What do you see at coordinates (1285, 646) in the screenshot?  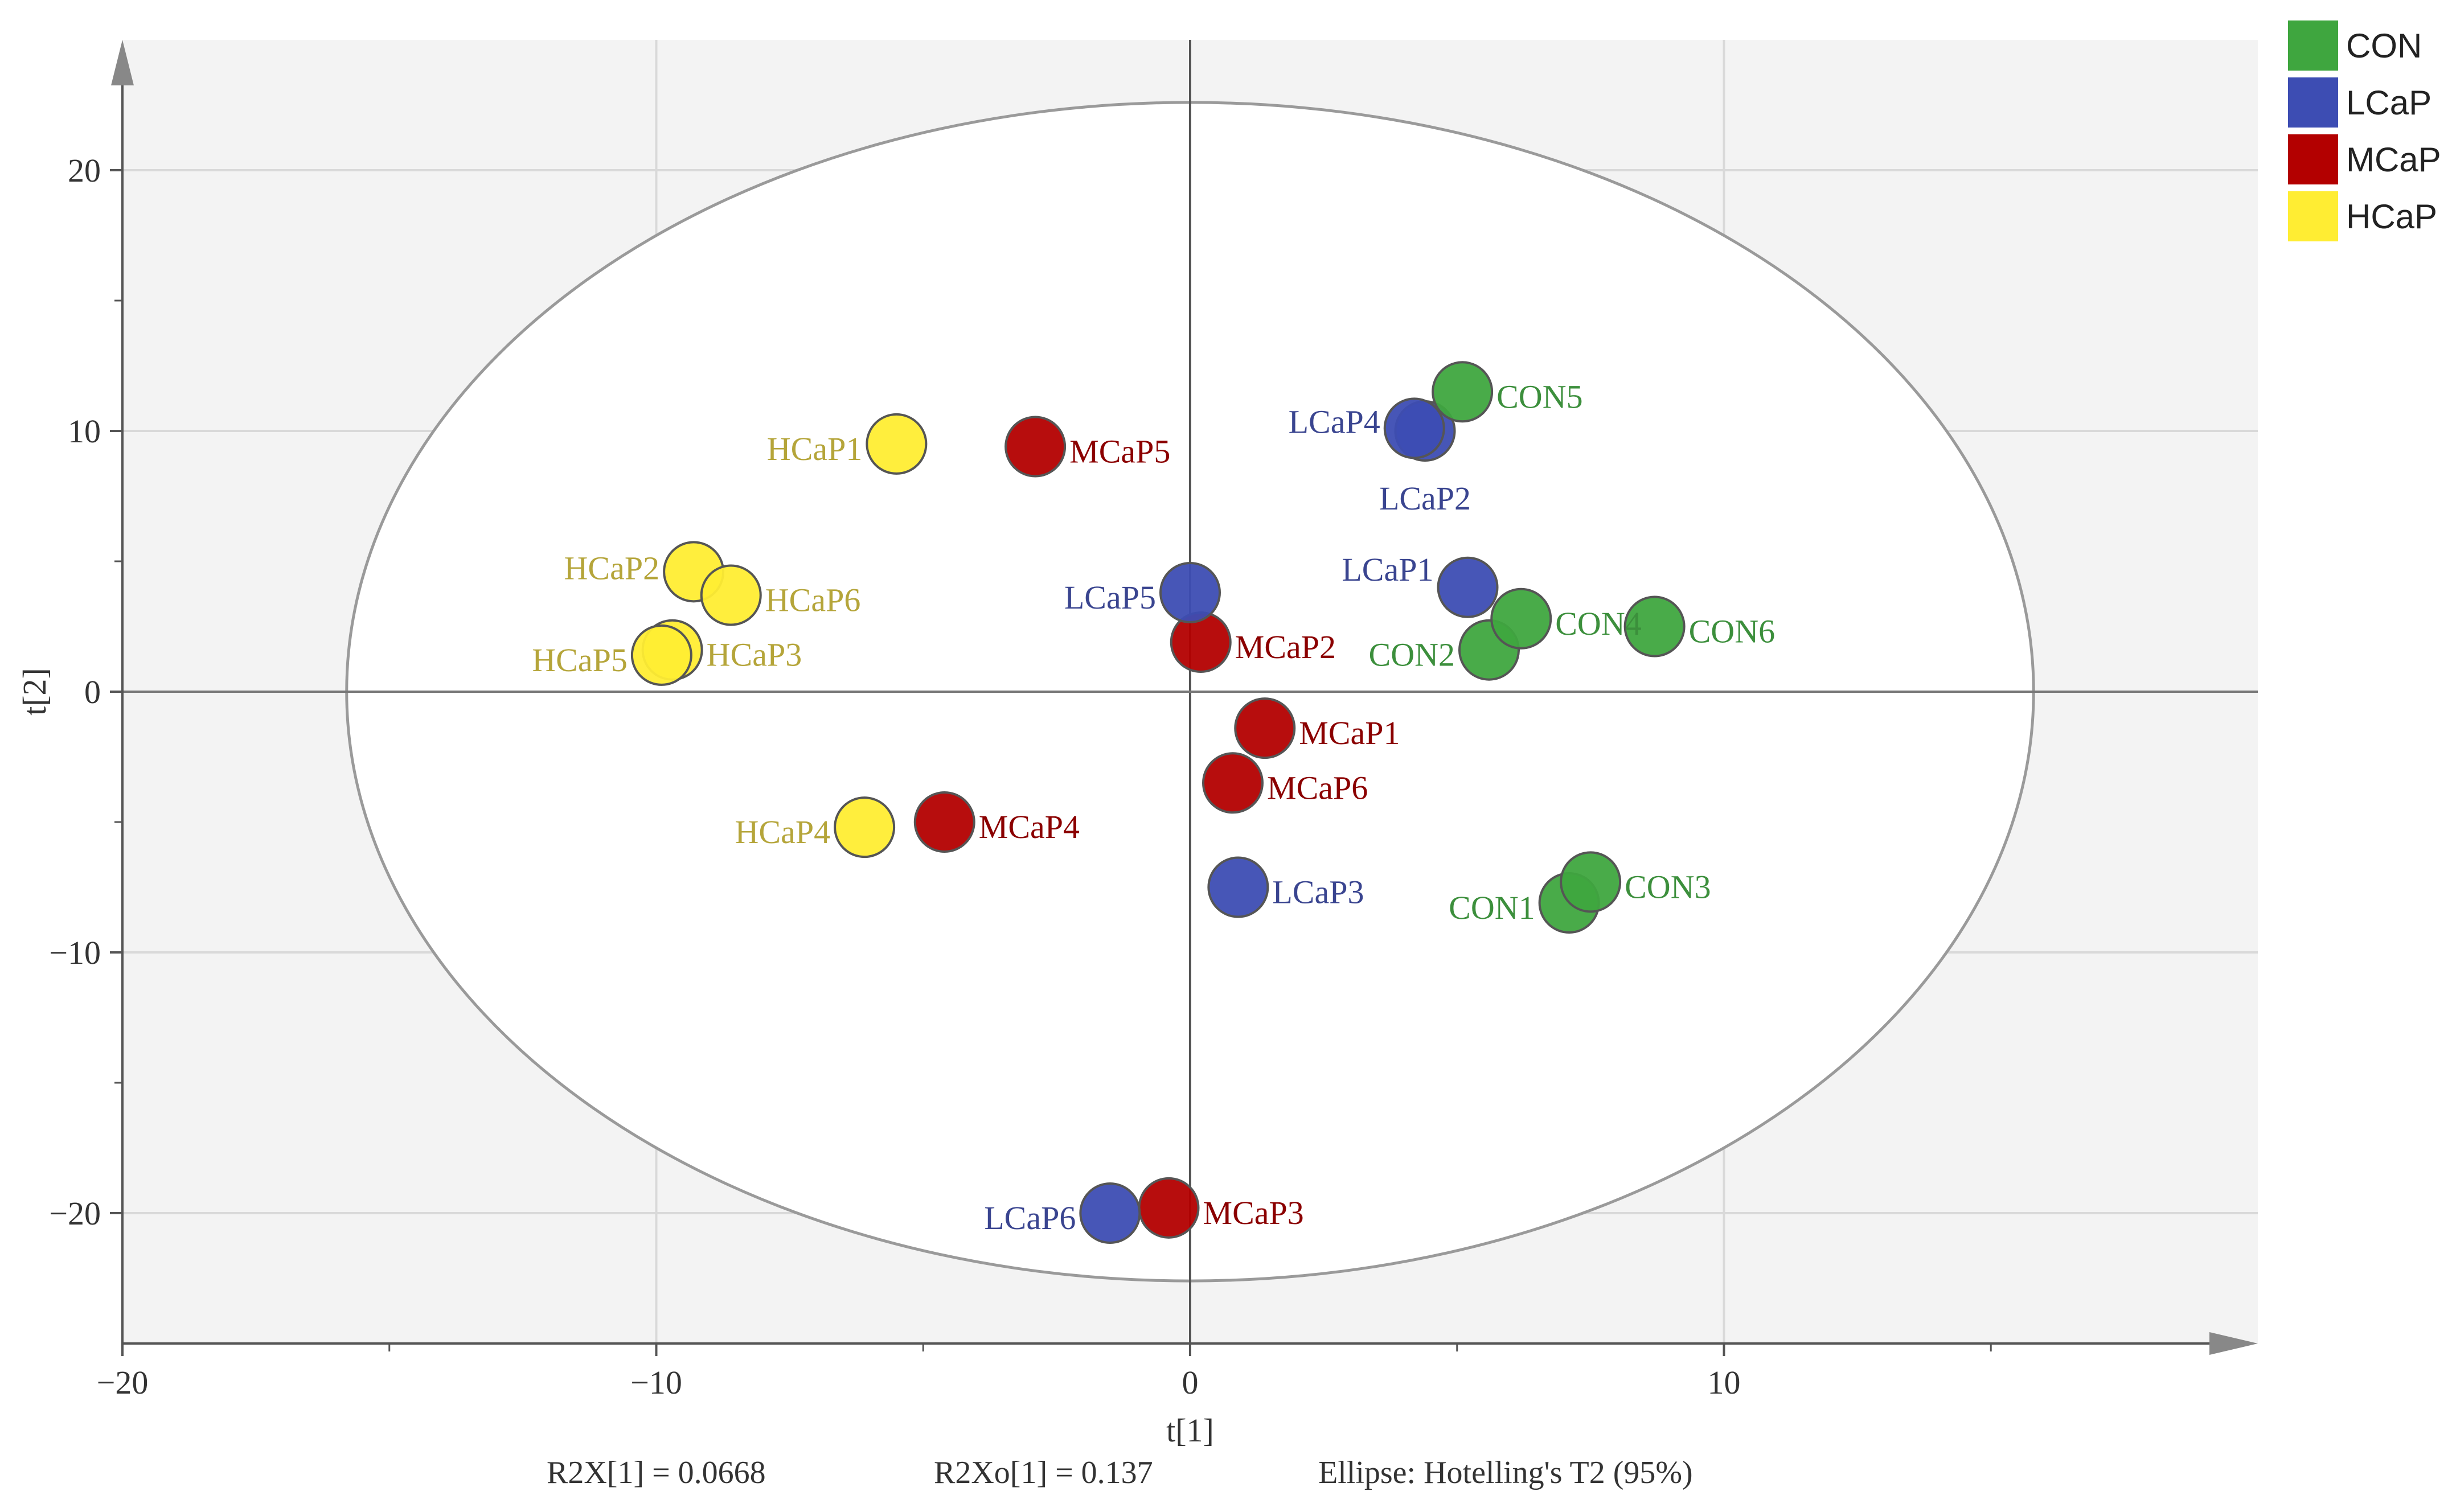 I see `point-label-mcap2: MCaP2` at bounding box center [1285, 646].